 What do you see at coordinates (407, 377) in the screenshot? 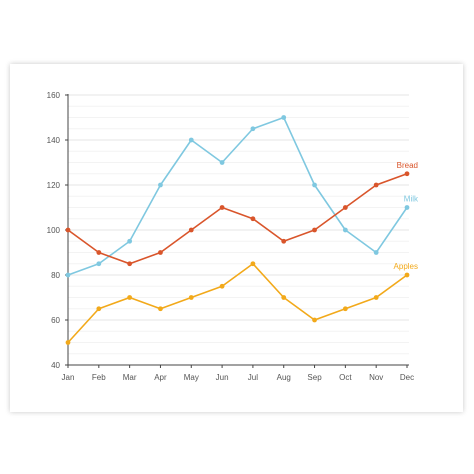
I see `x-tick-label: Dec` at bounding box center [407, 377].